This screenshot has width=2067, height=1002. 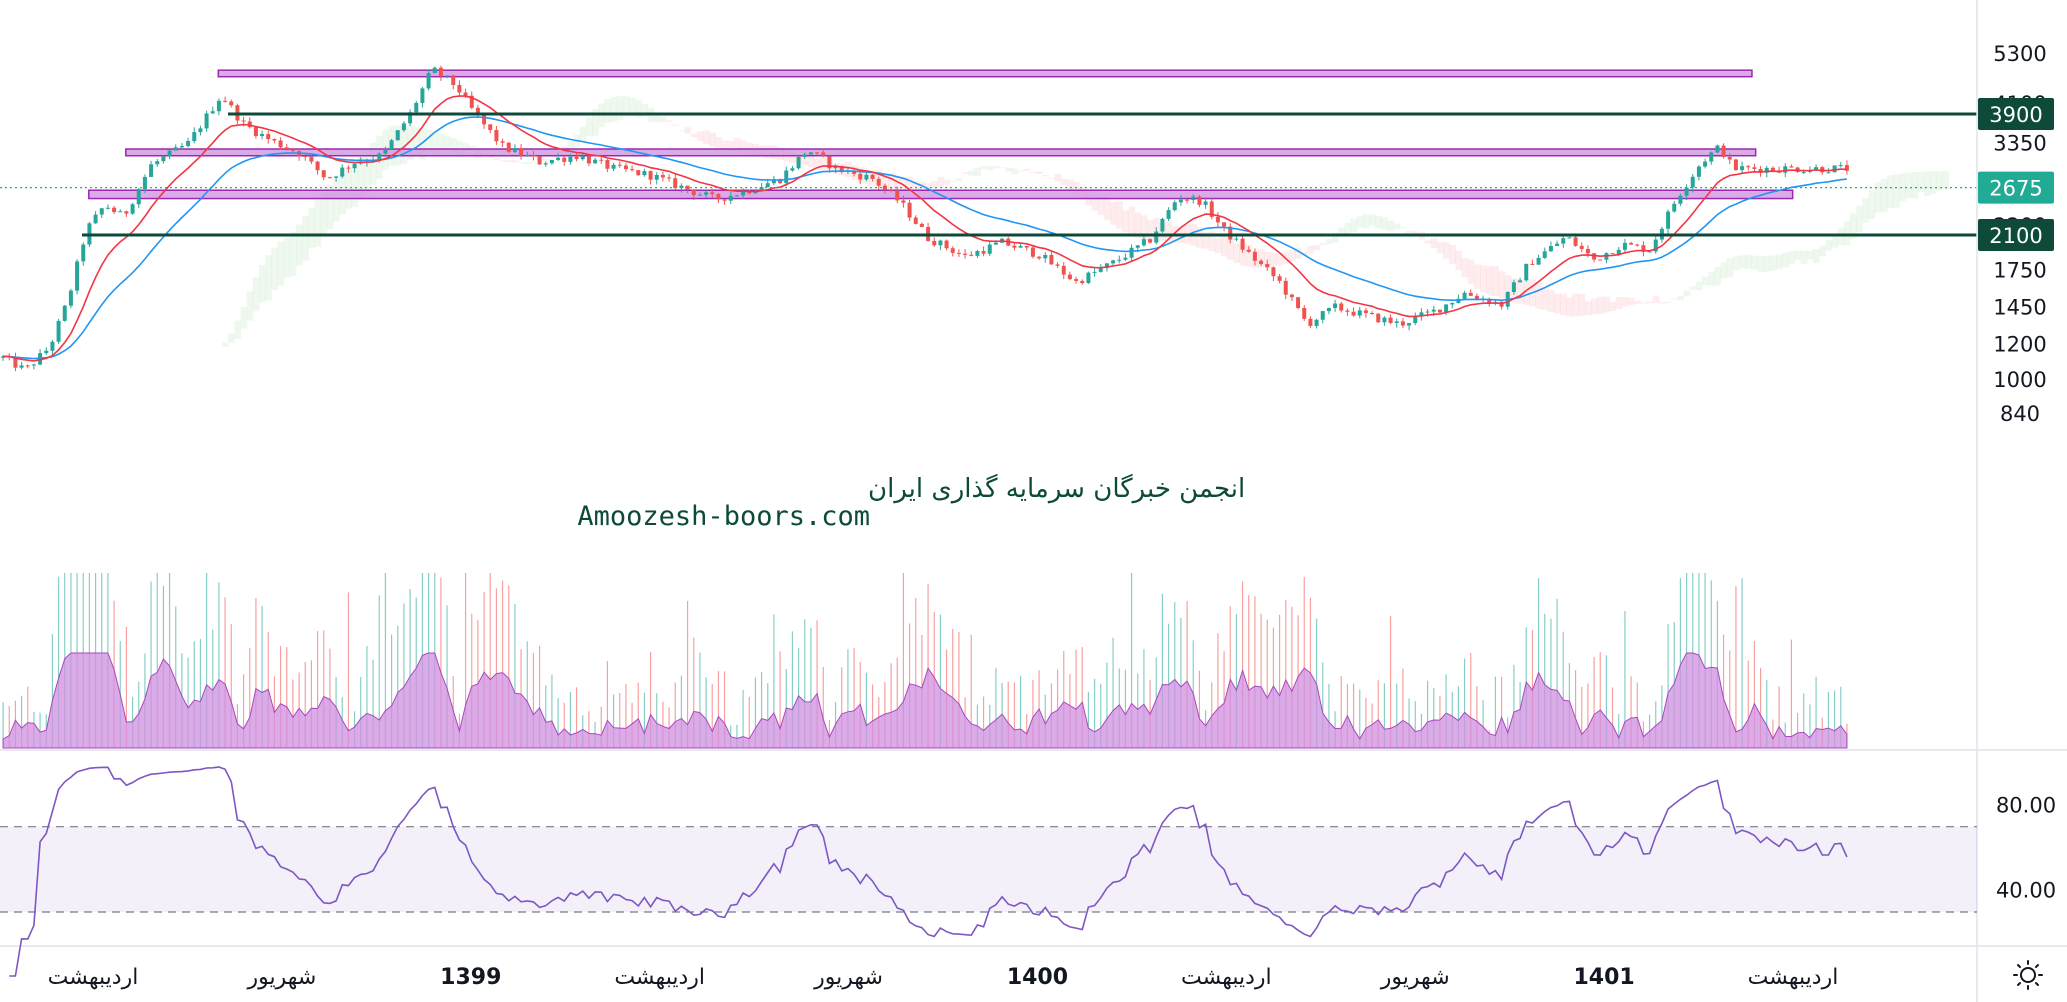 What do you see at coordinates (281, 977) in the screenshot?
I see `time-tick-label: شهریور` at bounding box center [281, 977].